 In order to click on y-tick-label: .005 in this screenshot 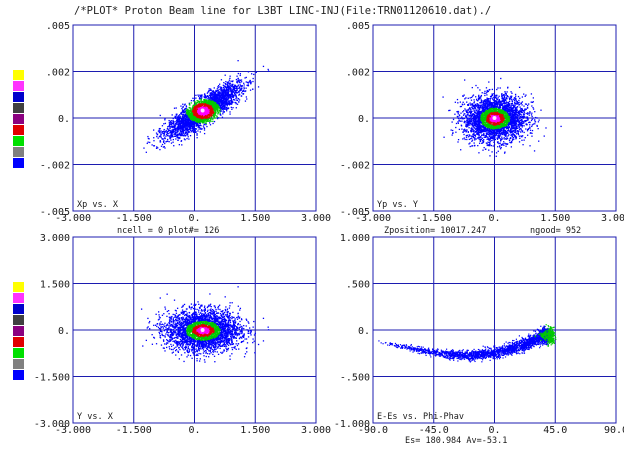, I will do `click(58, 26)`.